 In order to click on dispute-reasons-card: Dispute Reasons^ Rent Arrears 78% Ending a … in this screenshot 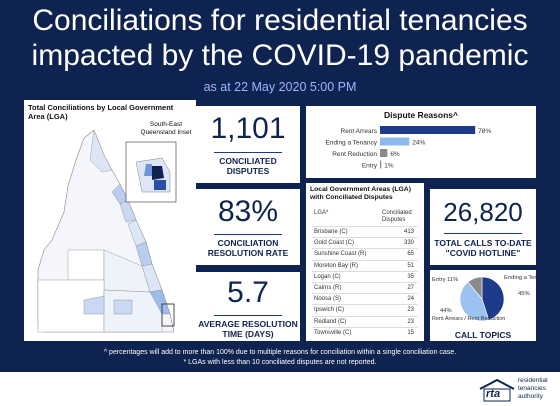, I will do `click(421, 142)`.